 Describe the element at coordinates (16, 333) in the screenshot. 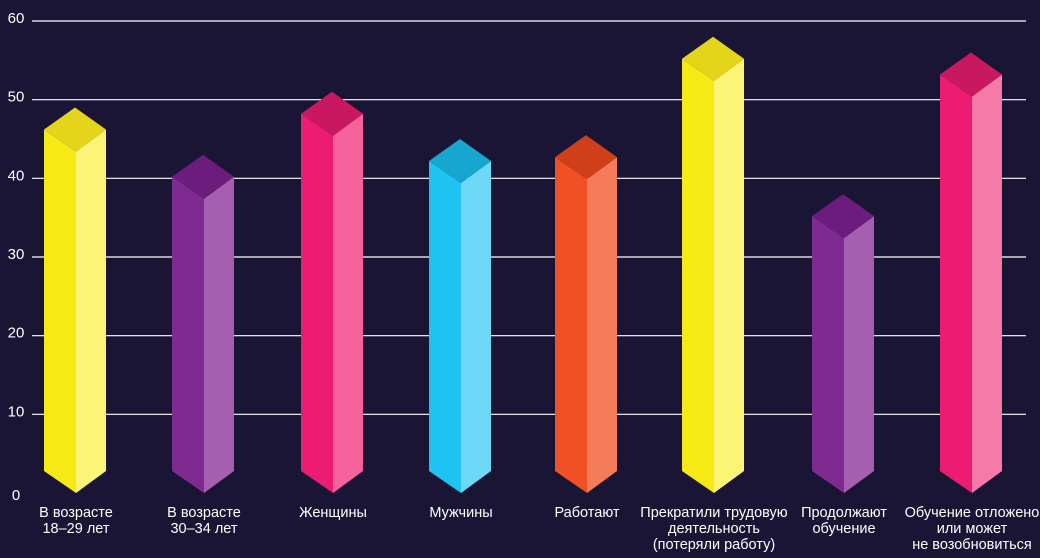

I see `y-tick-label: 20` at that location.